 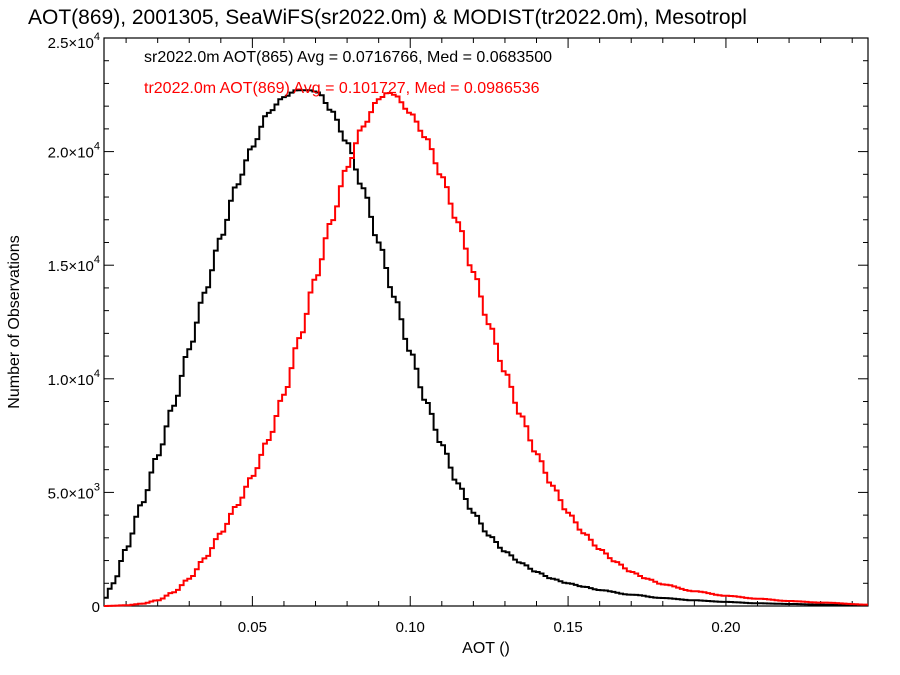 What do you see at coordinates (567, 627) in the screenshot?
I see `x-tick-label: 0.15` at bounding box center [567, 627].